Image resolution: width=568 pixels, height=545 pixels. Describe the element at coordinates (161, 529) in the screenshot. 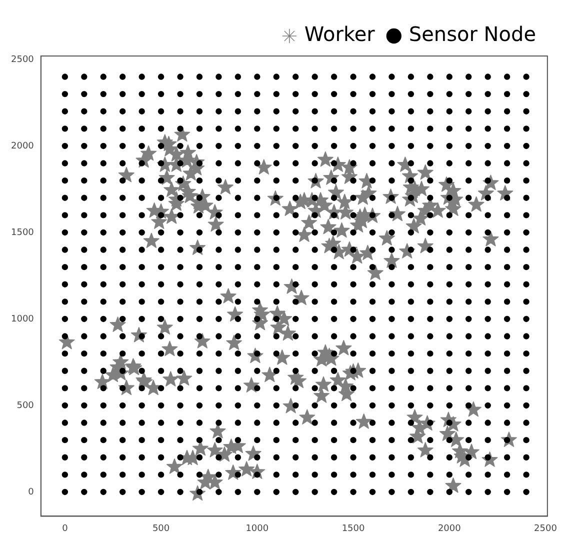

I see `x-tick-label: 500` at that location.